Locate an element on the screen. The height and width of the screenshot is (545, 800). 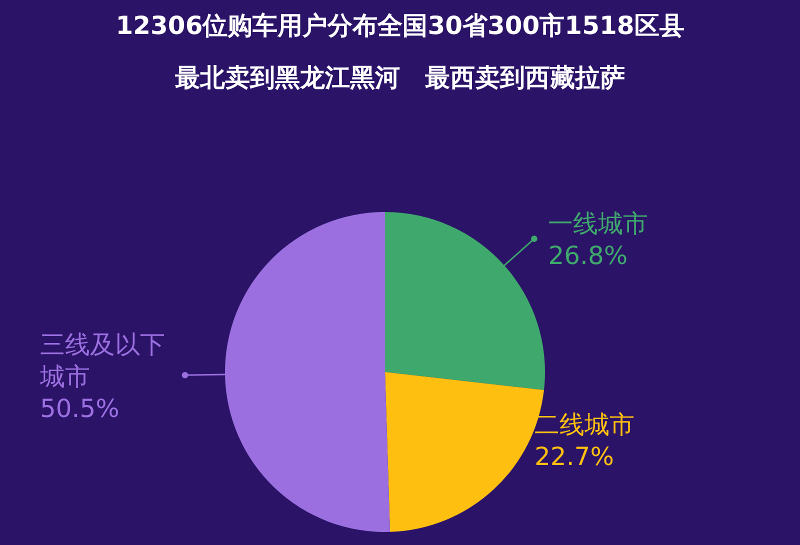
slice-label: 三线及以下城市 is located at coordinates (102, 361).